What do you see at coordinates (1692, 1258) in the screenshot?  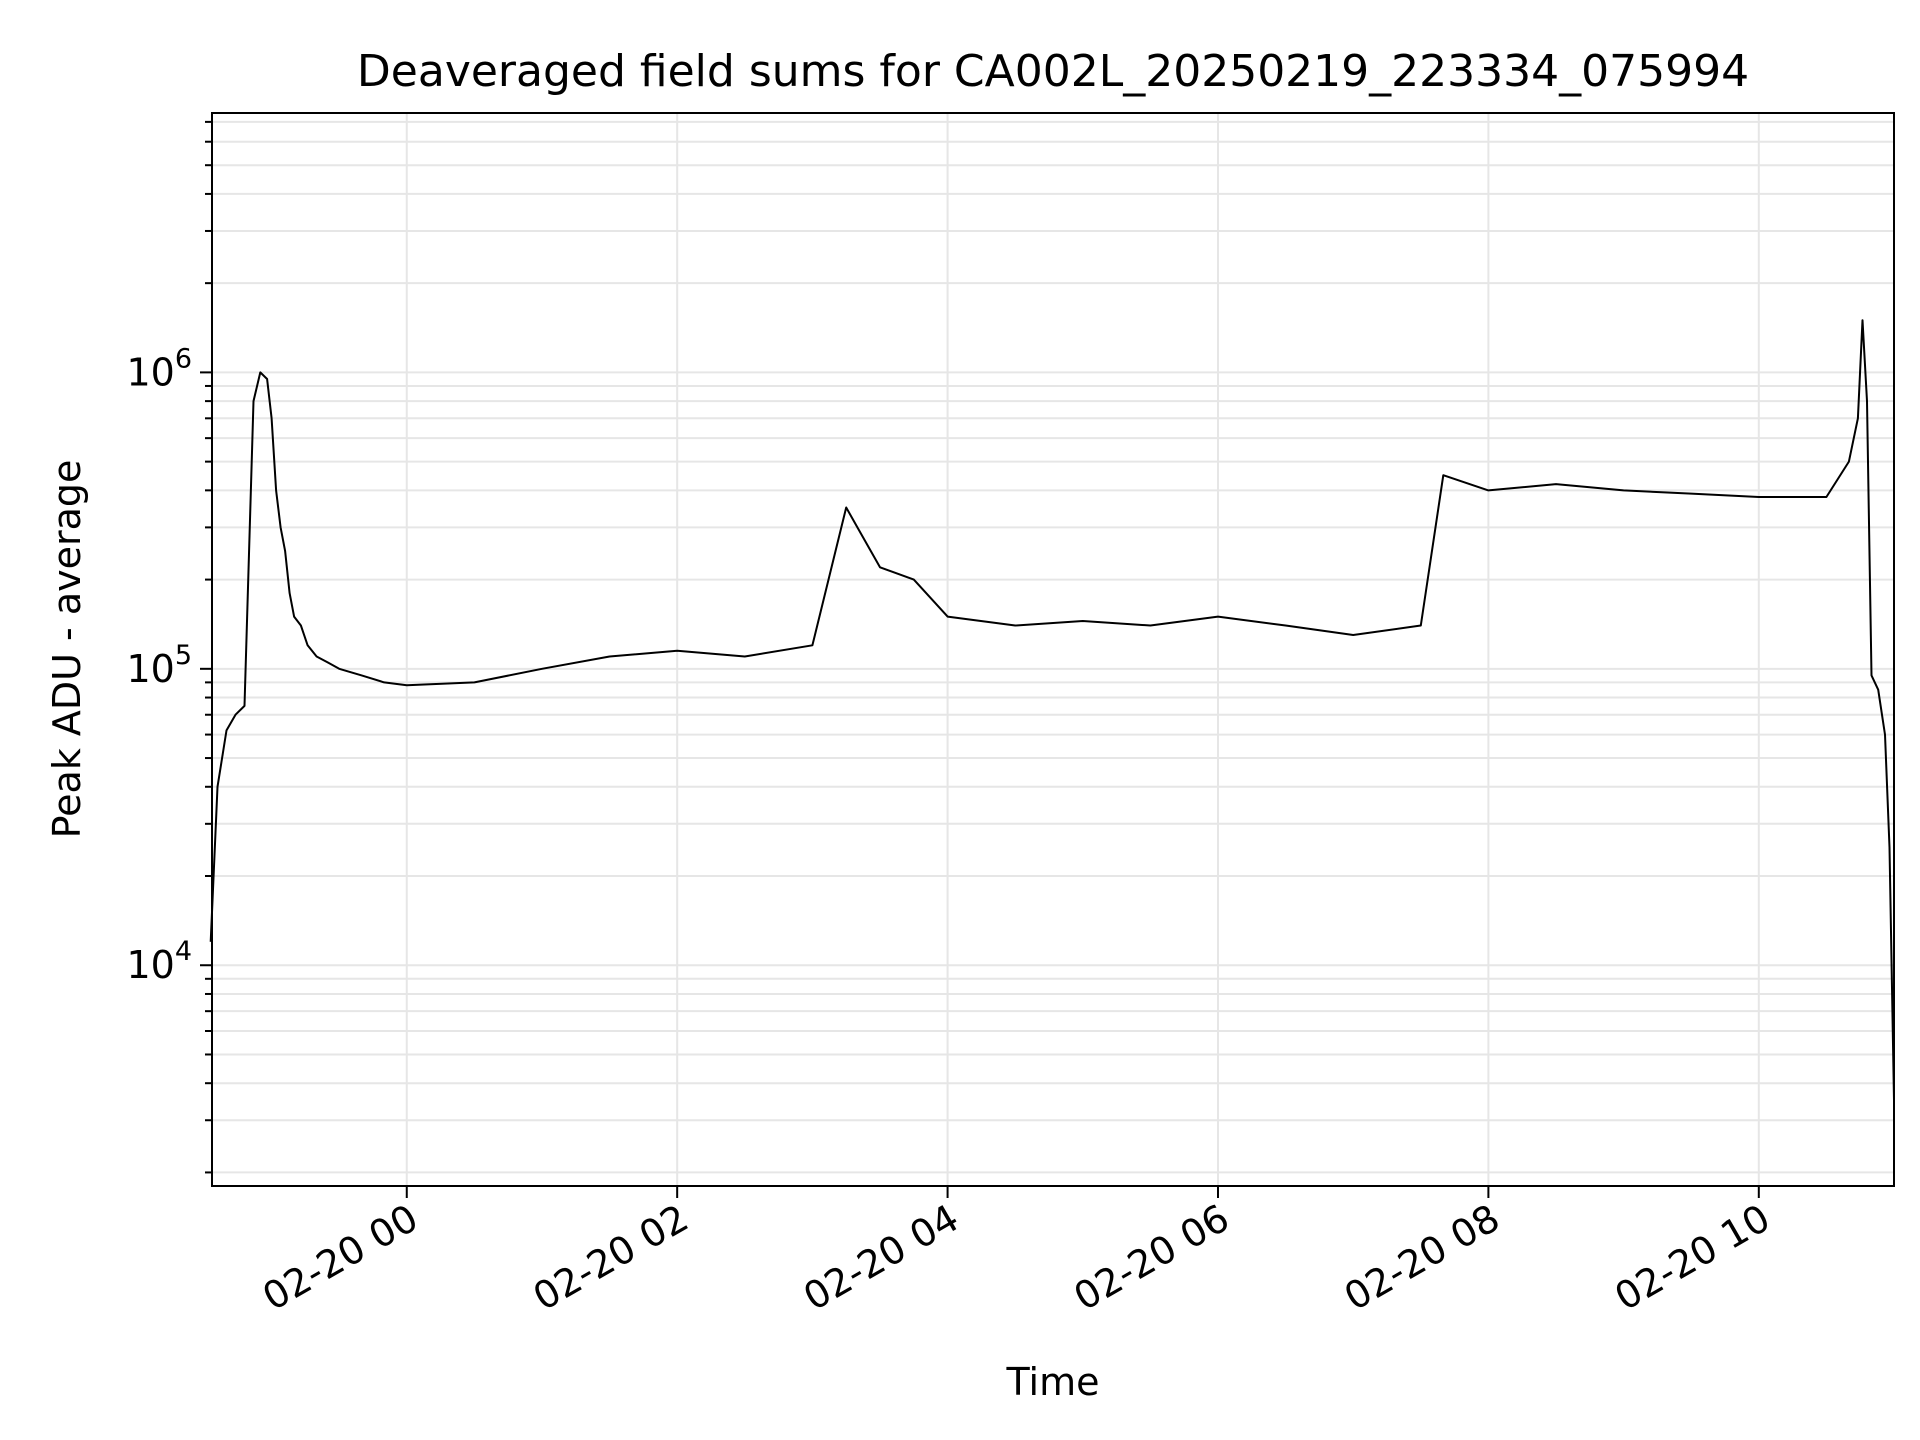 I see `x-tick-label: 02-20 10` at bounding box center [1692, 1258].